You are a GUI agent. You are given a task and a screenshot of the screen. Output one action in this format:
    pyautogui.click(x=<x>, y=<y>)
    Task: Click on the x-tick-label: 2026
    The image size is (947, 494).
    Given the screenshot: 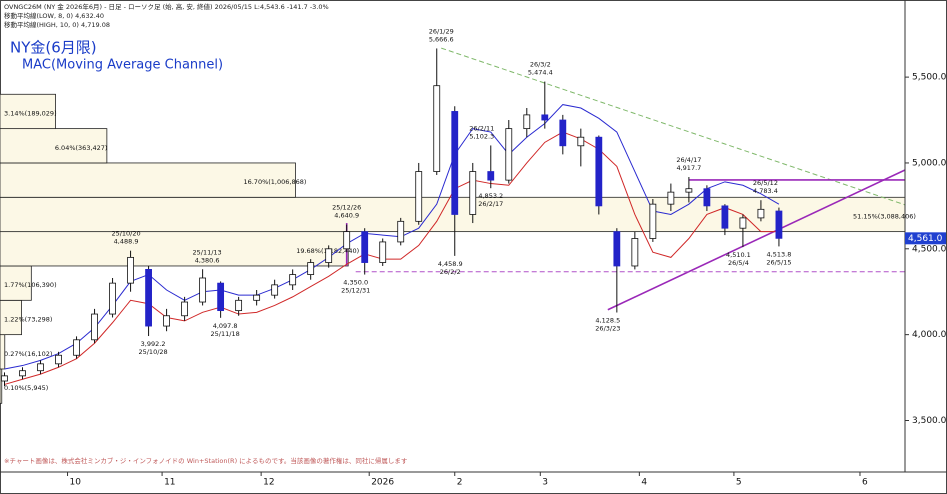 What is the action you would take?
    pyautogui.click(x=382, y=483)
    